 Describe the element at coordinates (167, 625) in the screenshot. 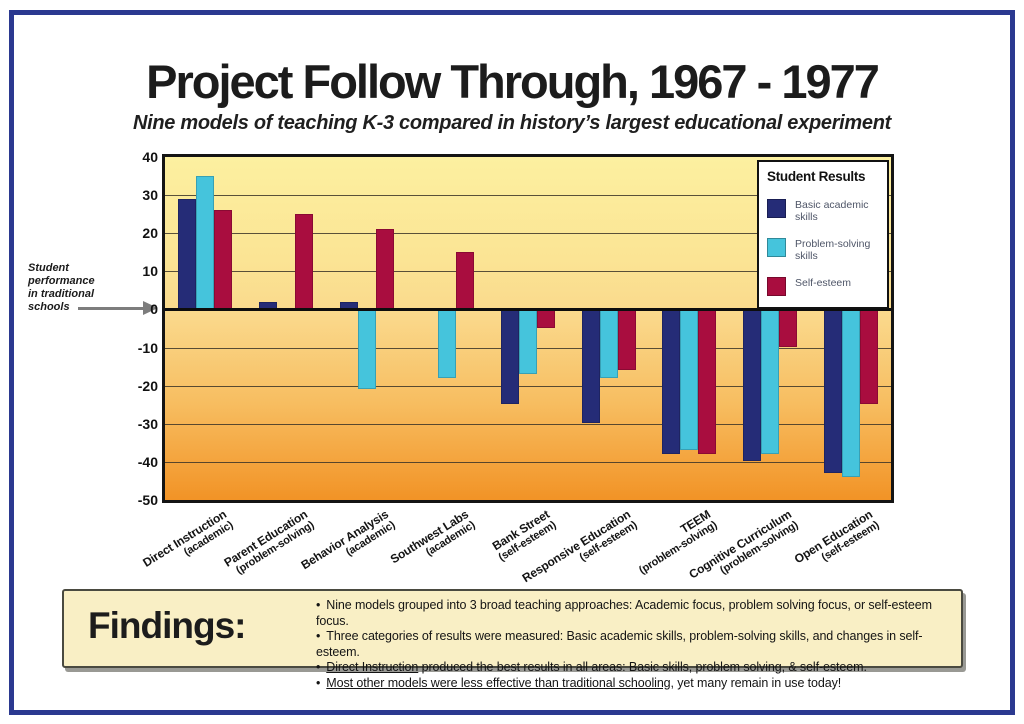

I see `findings-heading: Findings:` at that location.